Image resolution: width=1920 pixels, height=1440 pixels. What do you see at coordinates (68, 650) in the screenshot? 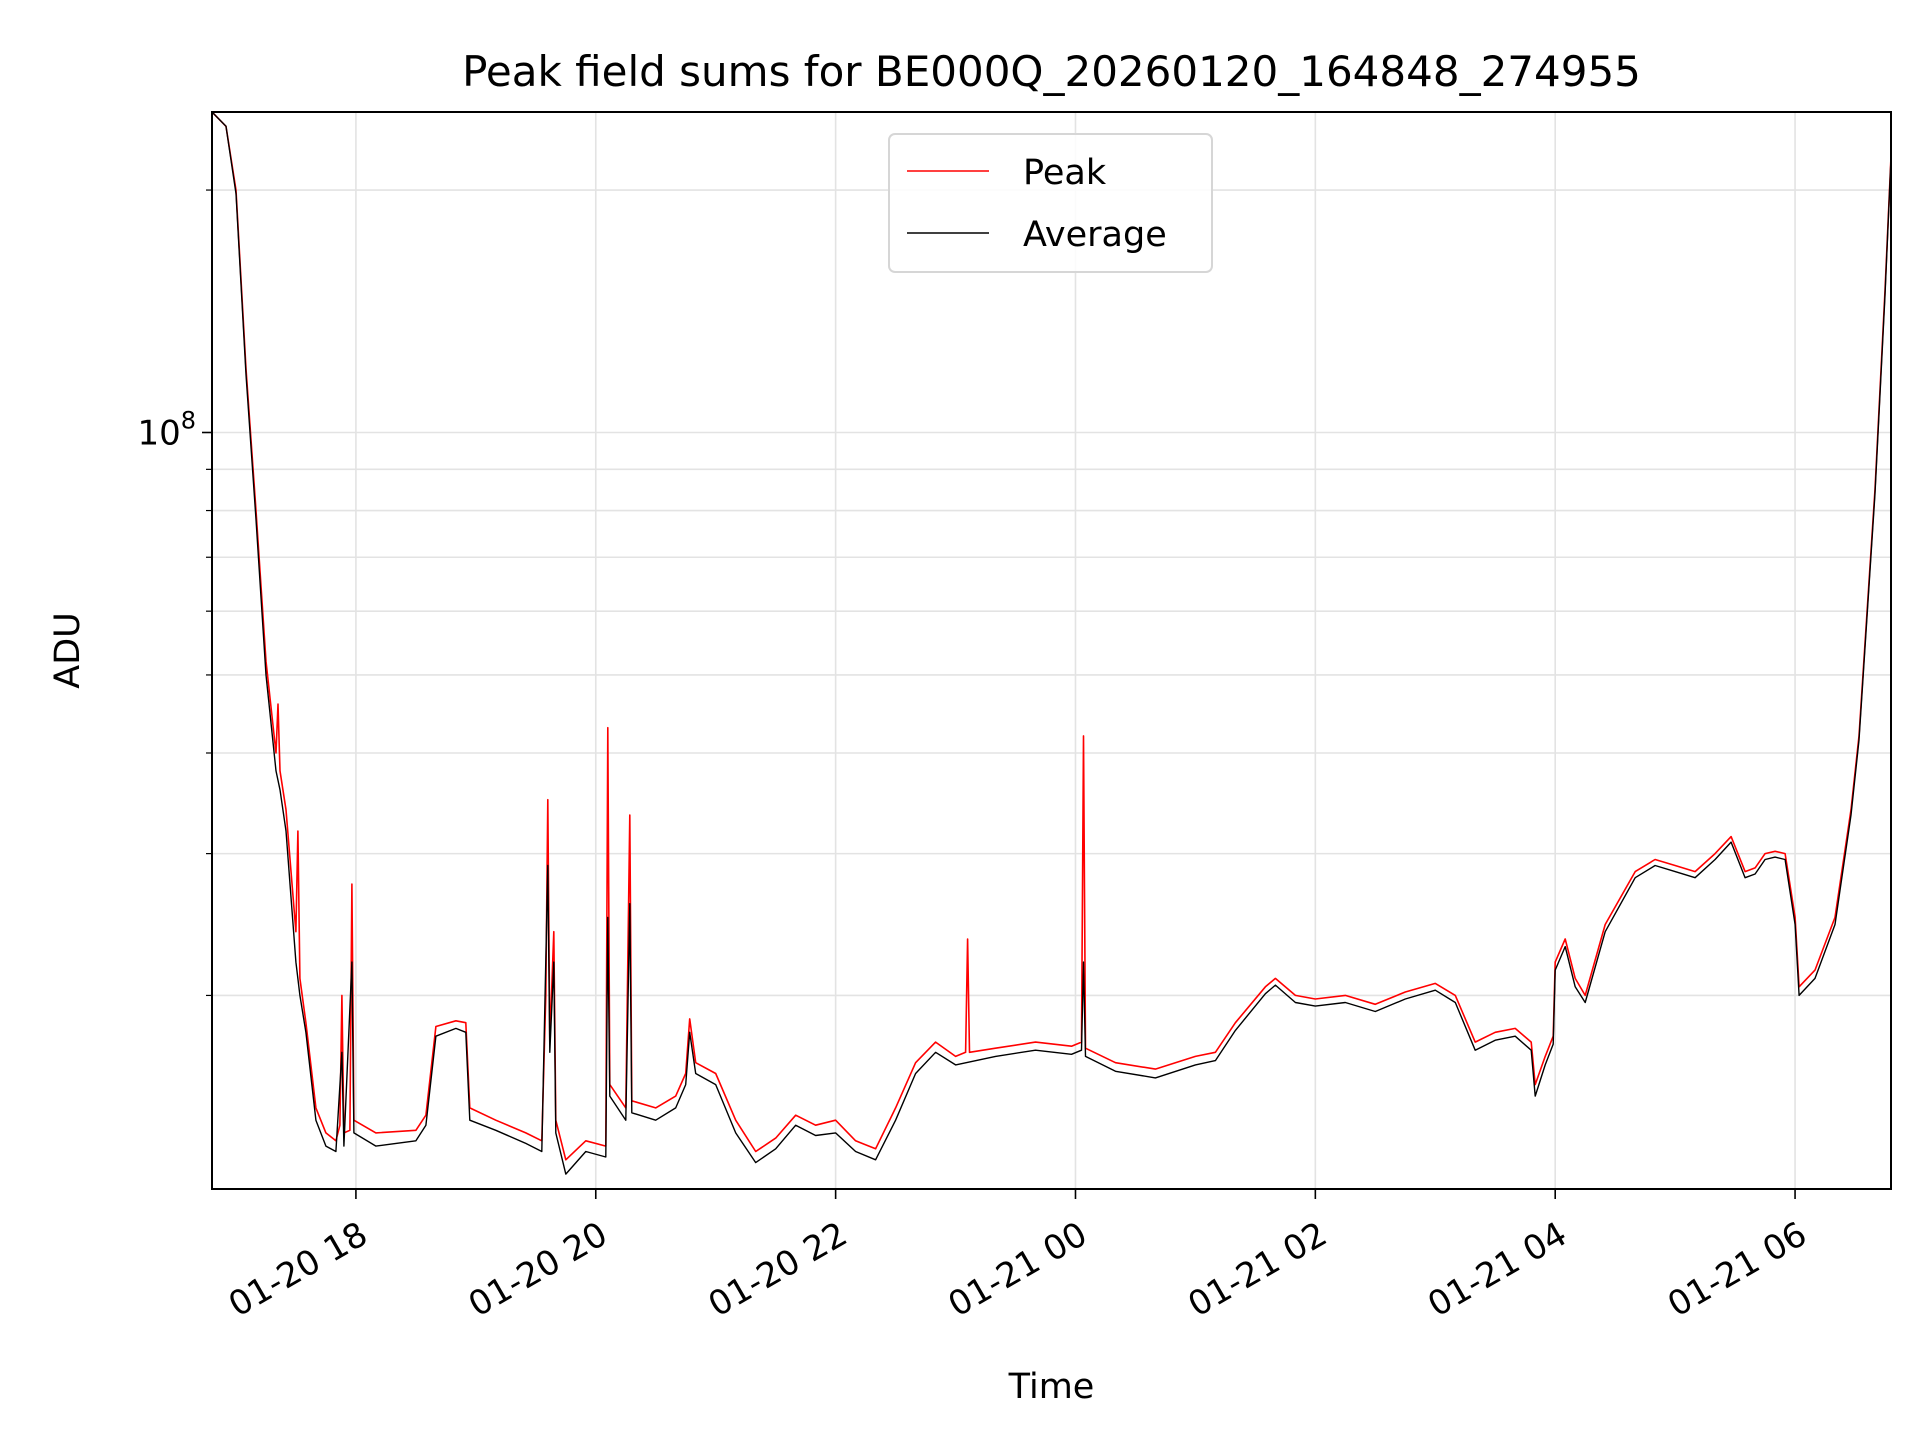
I see `y-axis-label: ADU` at bounding box center [68, 650].